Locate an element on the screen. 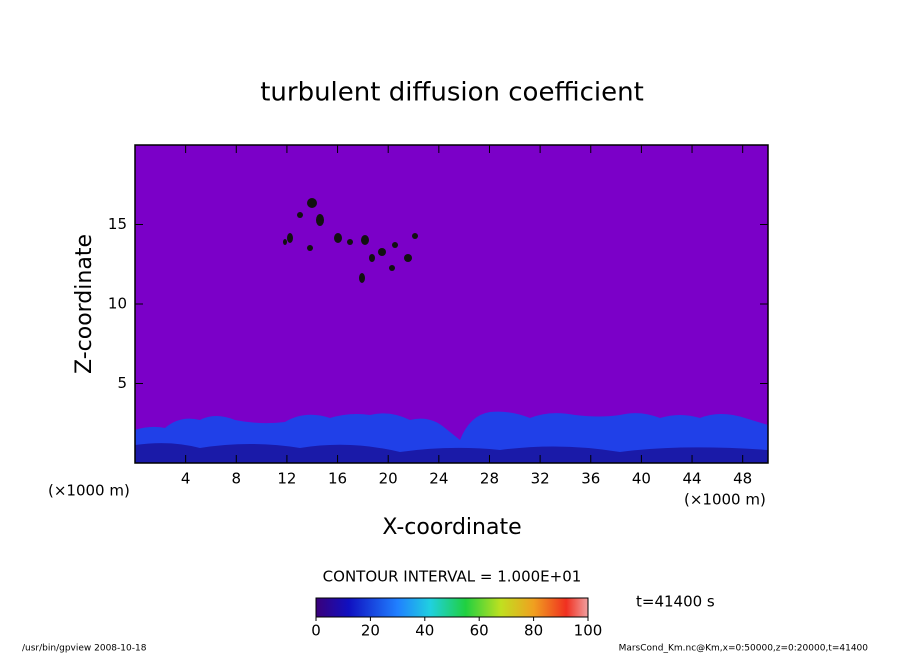  x-tick-label: 40 is located at coordinates (641, 479).